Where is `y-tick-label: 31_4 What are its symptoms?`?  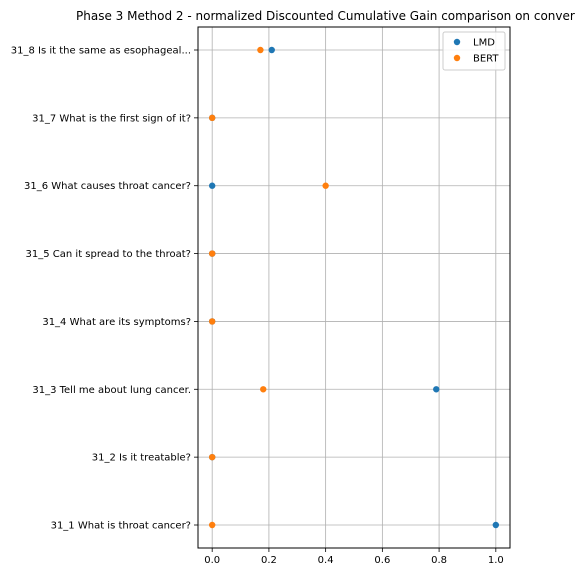
y-tick-label: 31_4 What are its symptoms? is located at coordinates (116, 322).